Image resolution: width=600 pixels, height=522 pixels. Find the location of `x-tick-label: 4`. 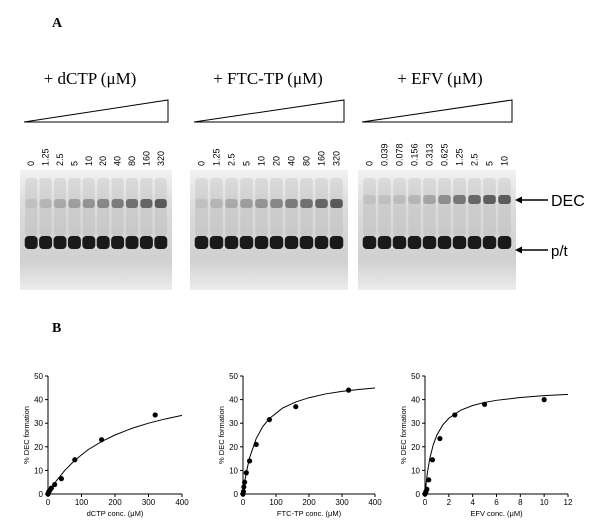

x-tick-label: 4 is located at coordinates (472, 502).